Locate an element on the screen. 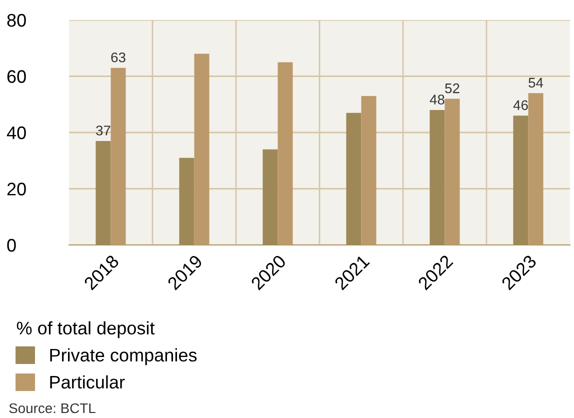 Image resolution: width=574 pixels, height=418 pixels. legend-label: Particular is located at coordinates (87, 382).